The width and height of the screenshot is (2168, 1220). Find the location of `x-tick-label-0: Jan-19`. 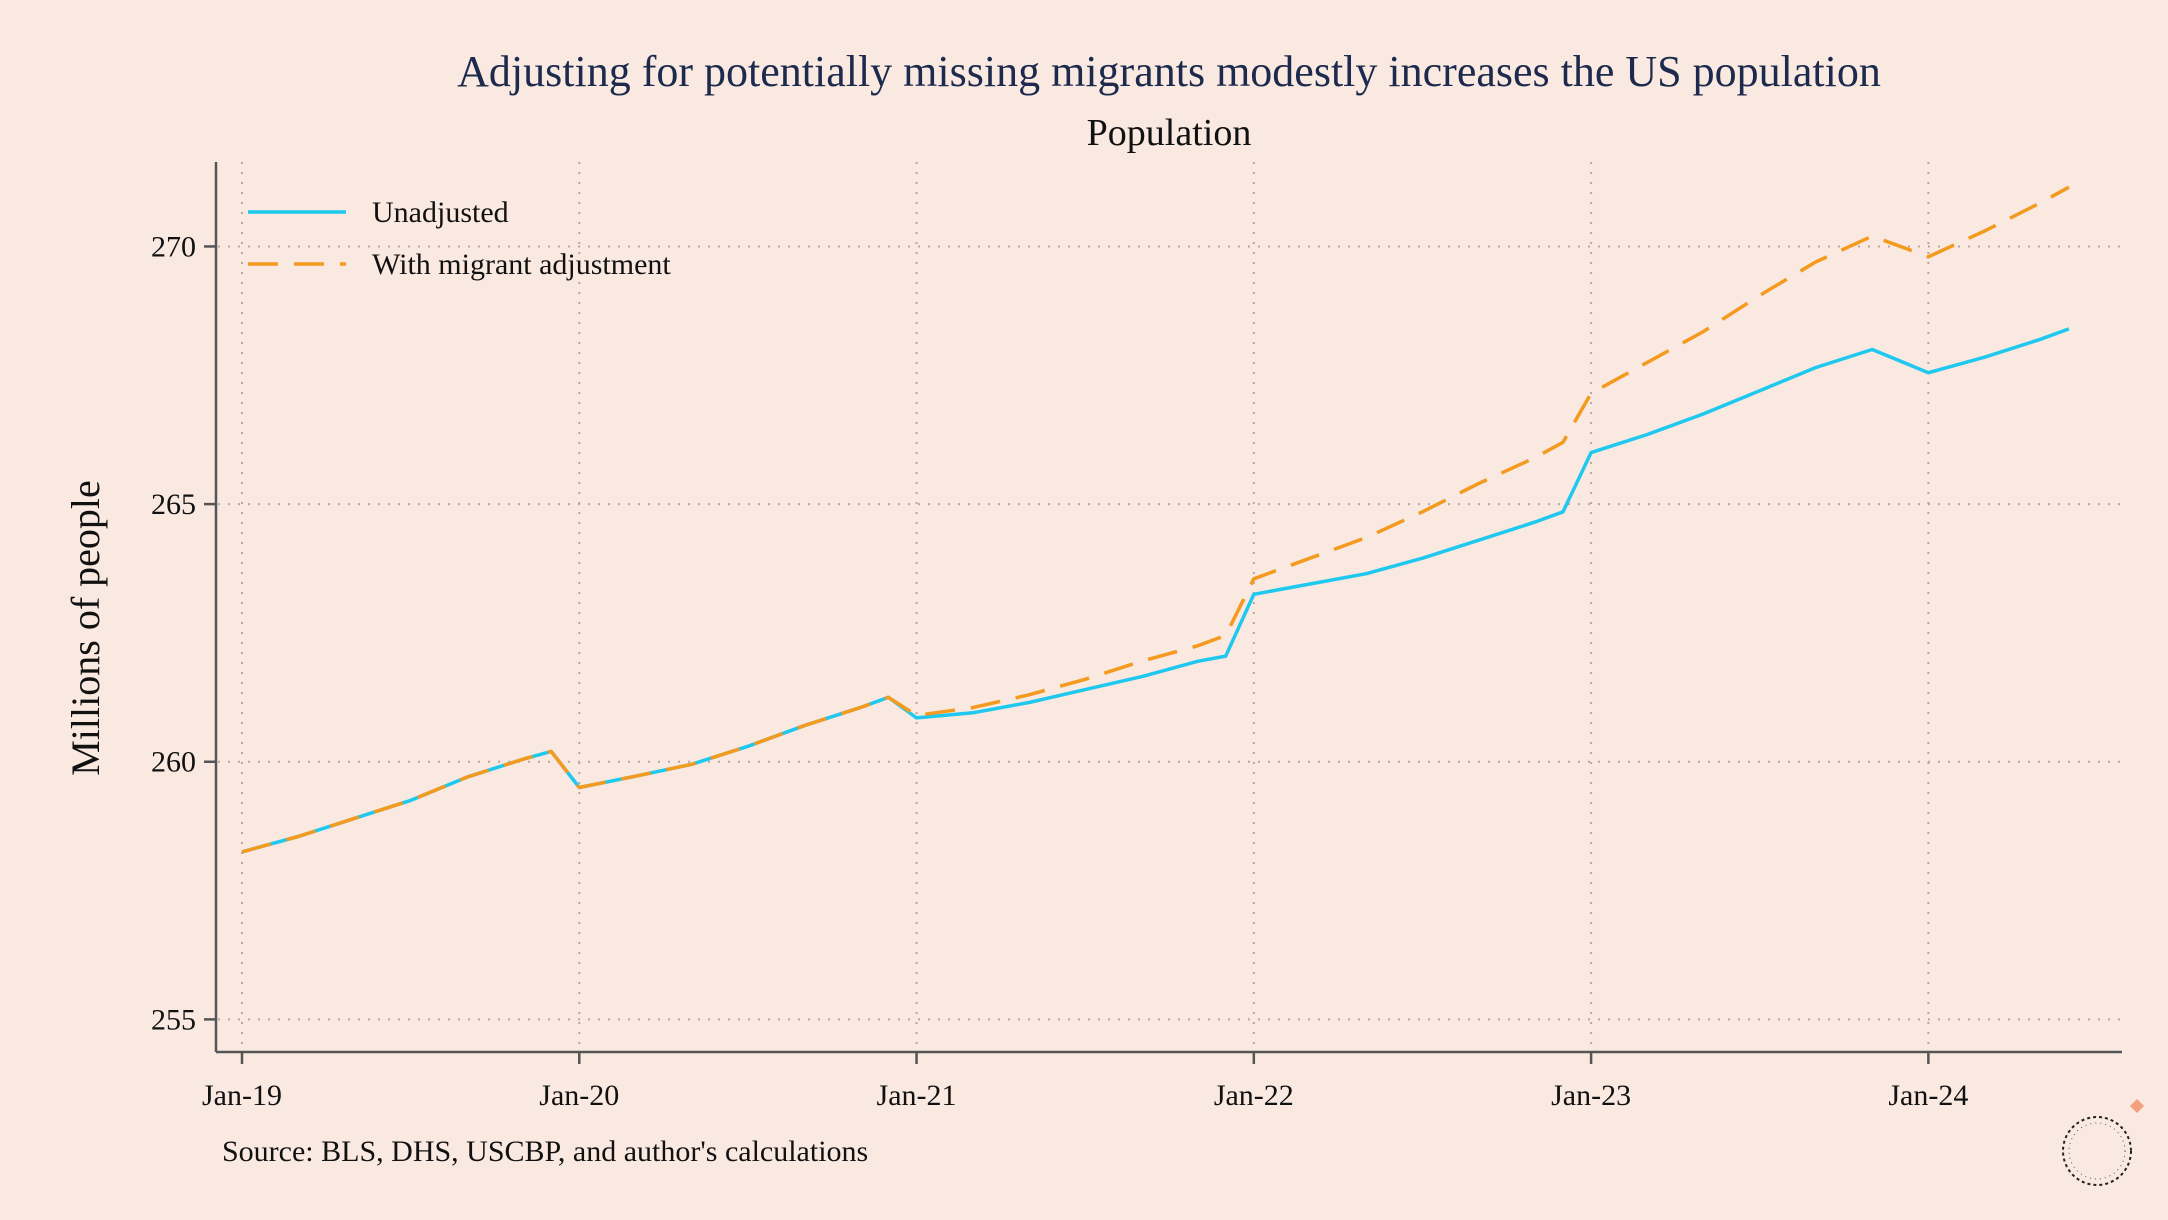

x-tick-label-0: Jan-19 is located at coordinates (242, 1095).